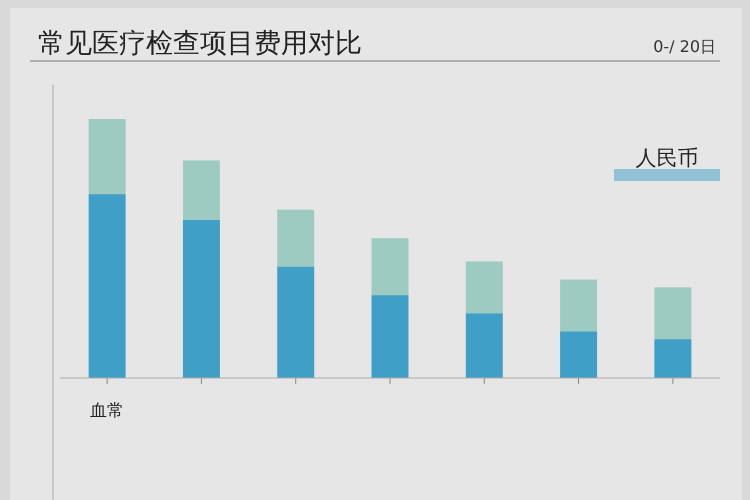 Image resolution: width=750 pixels, height=500 pixels. Describe the element at coordinates (684, 46) in the screenshot. I see `chart-subtitle: 0-/ 20日` at that location.